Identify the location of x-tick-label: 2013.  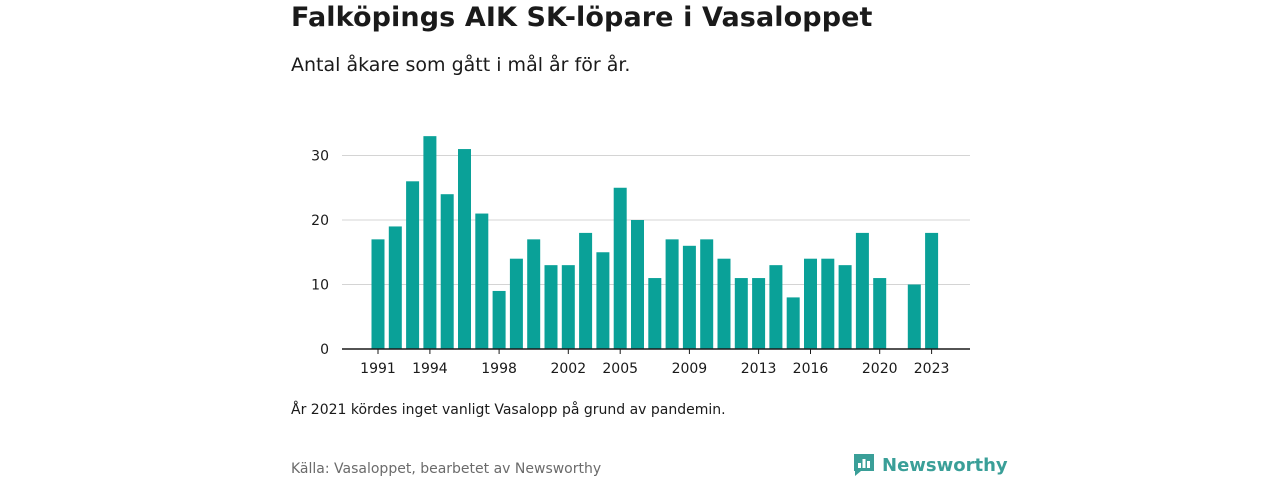
(759, 369).